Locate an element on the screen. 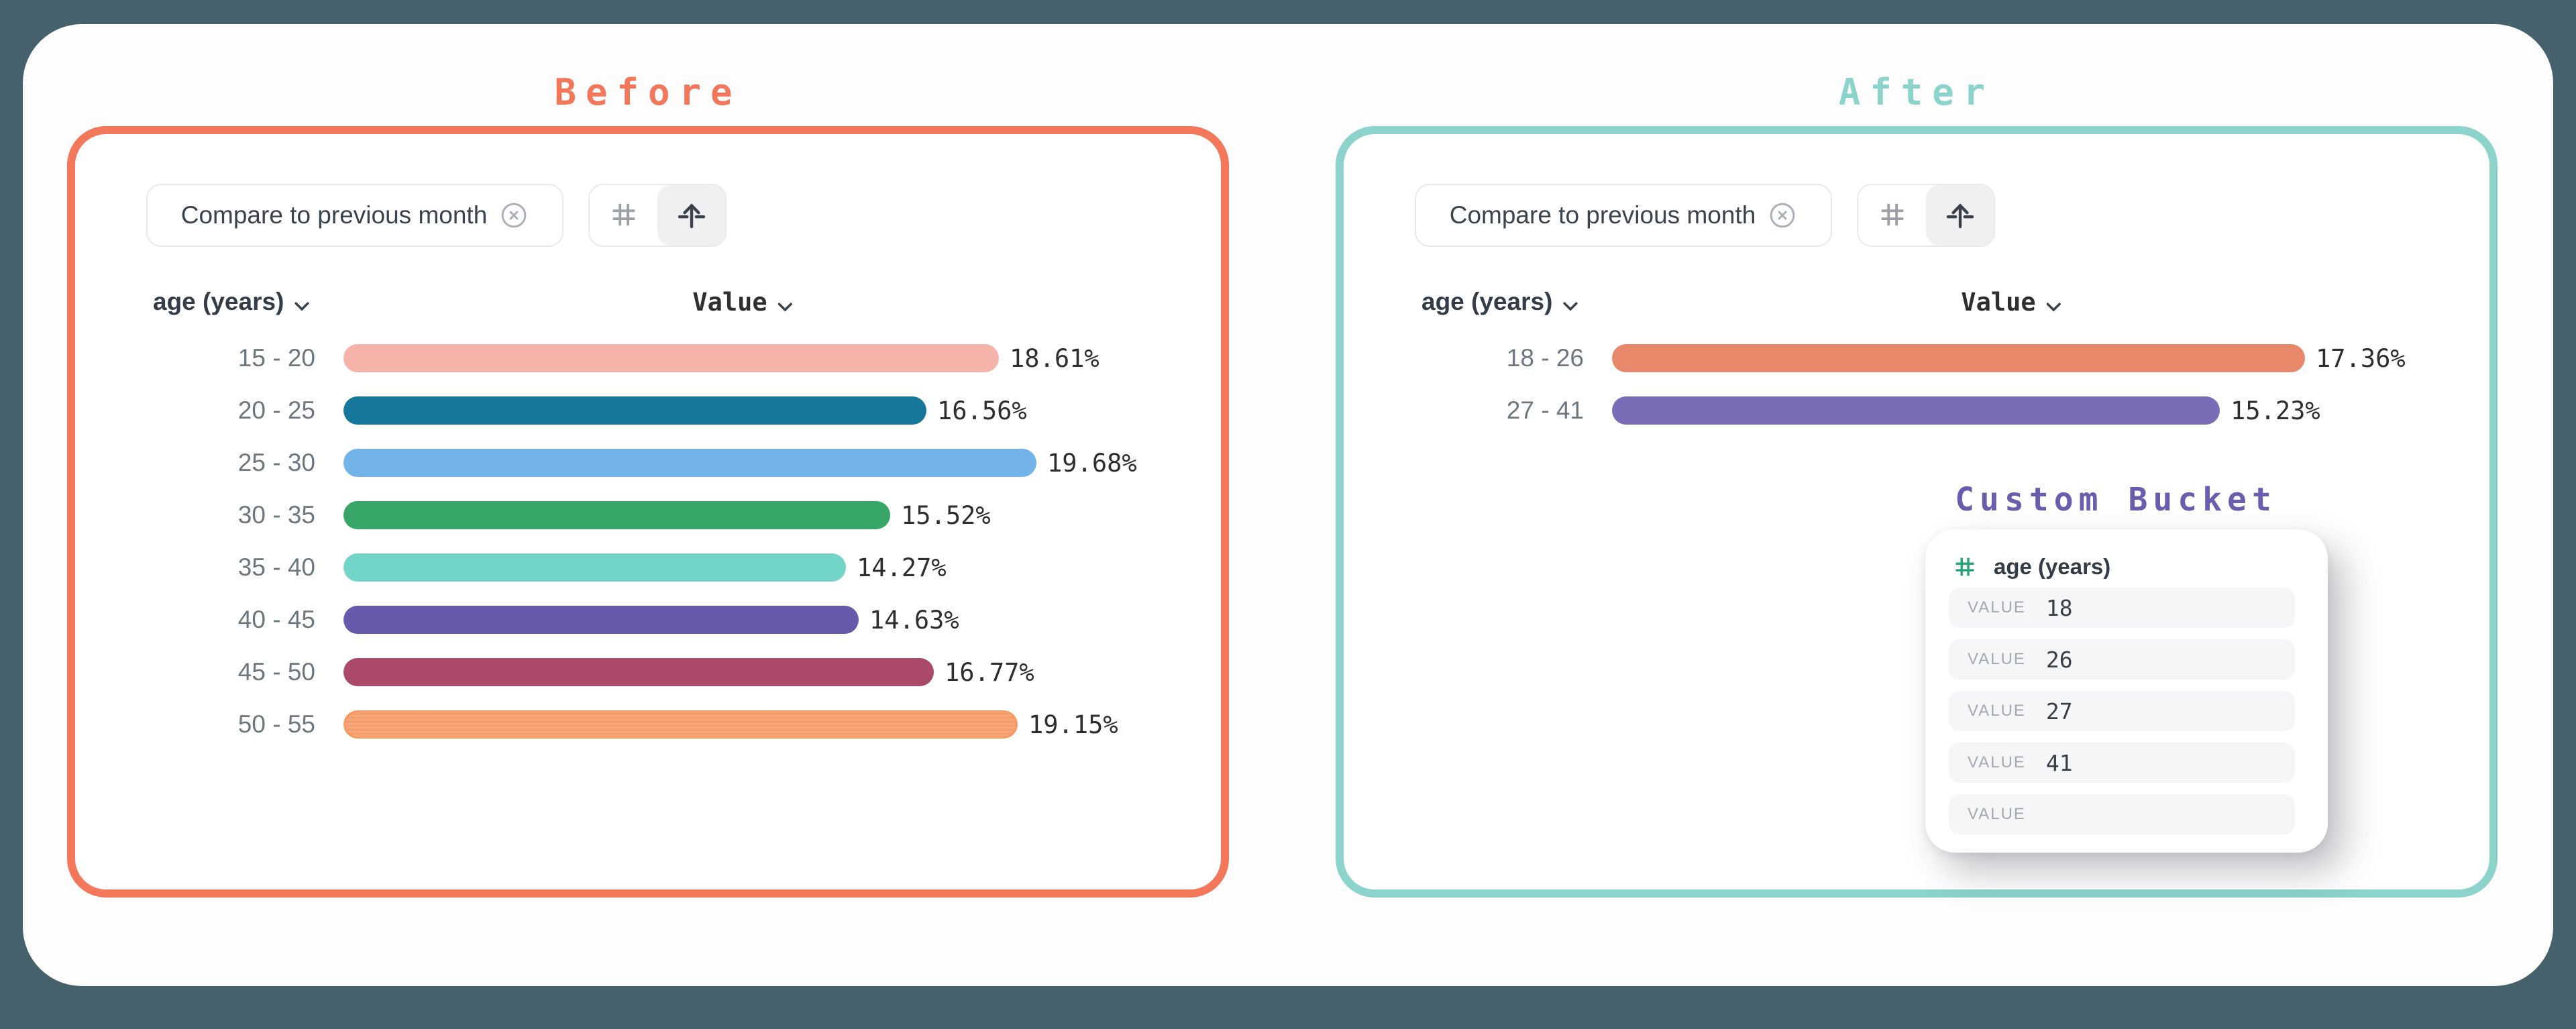  bar-value-label: 17.36% is located at coordinates (2361, 358).